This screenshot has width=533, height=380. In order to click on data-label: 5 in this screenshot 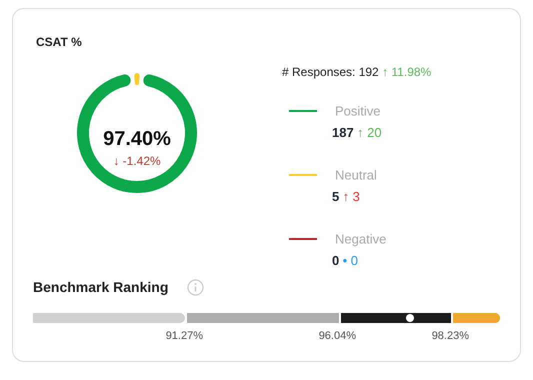, I will do `click(336, 196)`.